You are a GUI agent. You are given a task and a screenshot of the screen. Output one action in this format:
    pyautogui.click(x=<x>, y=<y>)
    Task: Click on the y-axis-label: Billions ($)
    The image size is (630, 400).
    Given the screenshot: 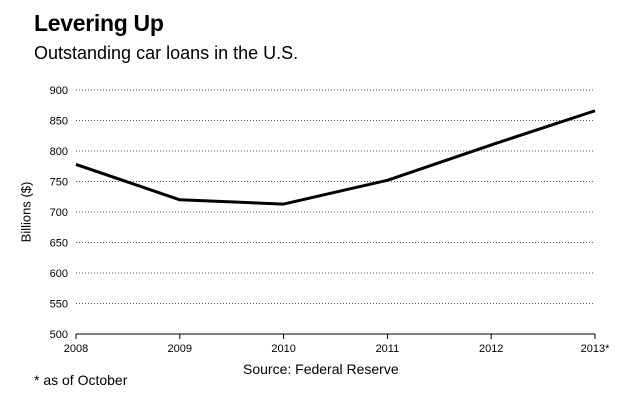 What is the action you would take?
    pyautogui.click(x=26, y=212)
    